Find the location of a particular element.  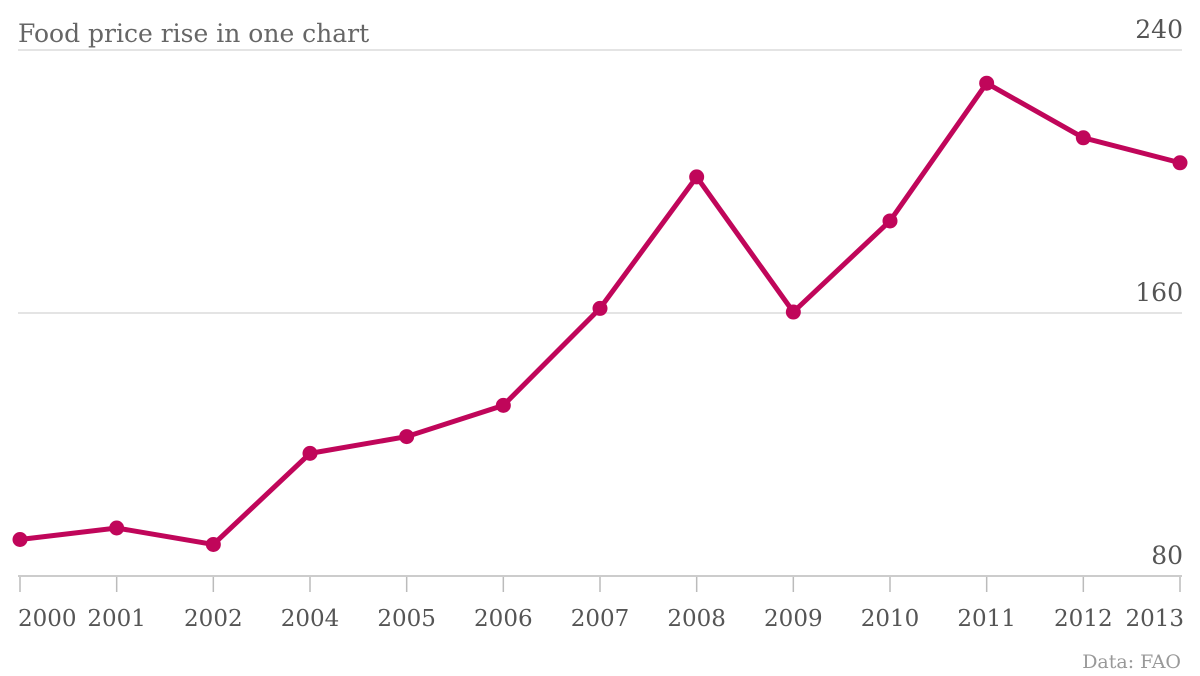

x-tick-label-2005: 2005 is located at coordinates (406, 619).